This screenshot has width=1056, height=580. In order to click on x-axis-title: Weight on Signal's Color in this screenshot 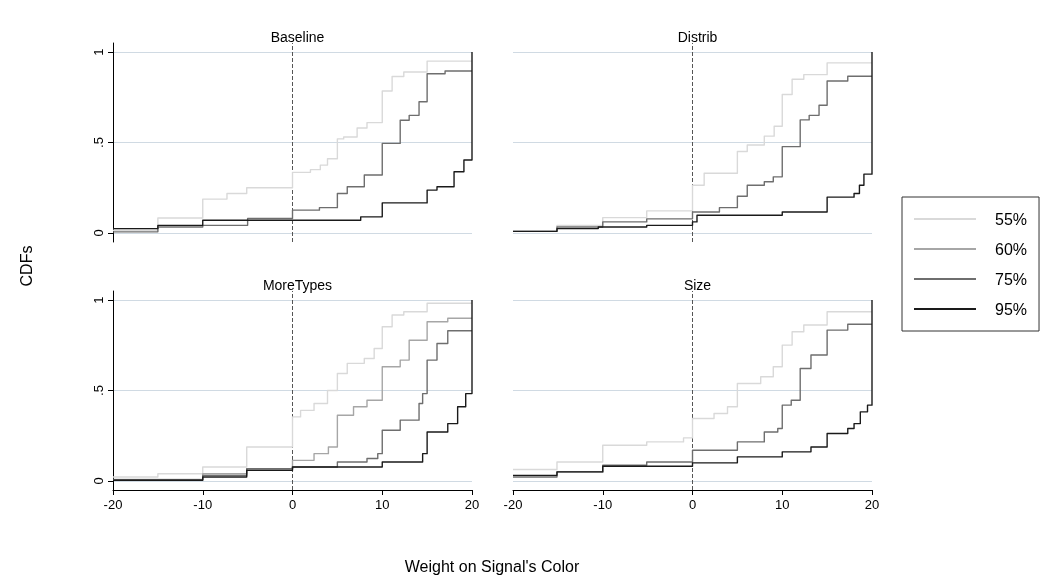, I will do `click(492, 567)`.